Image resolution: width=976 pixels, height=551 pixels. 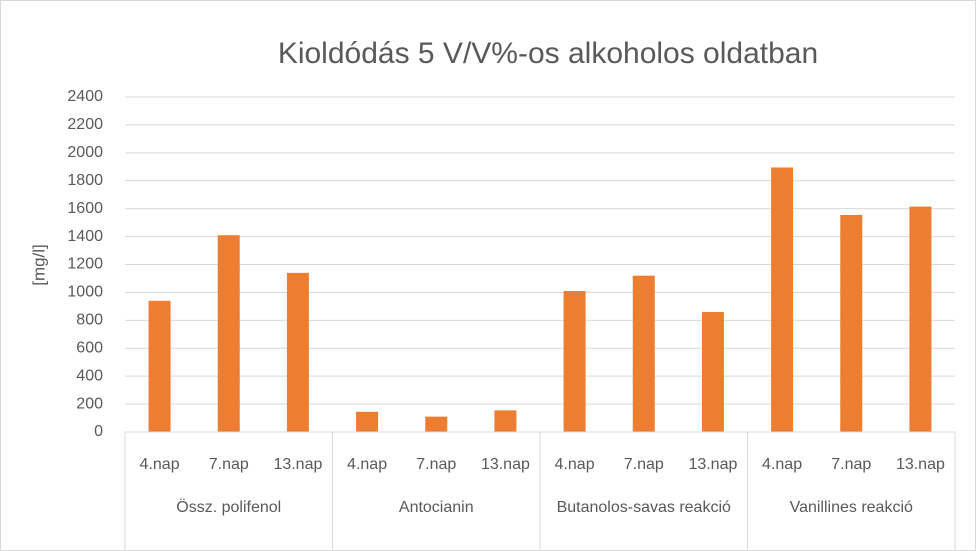 I want to click on y-tick-label: 0, so click(x=98, y=431).